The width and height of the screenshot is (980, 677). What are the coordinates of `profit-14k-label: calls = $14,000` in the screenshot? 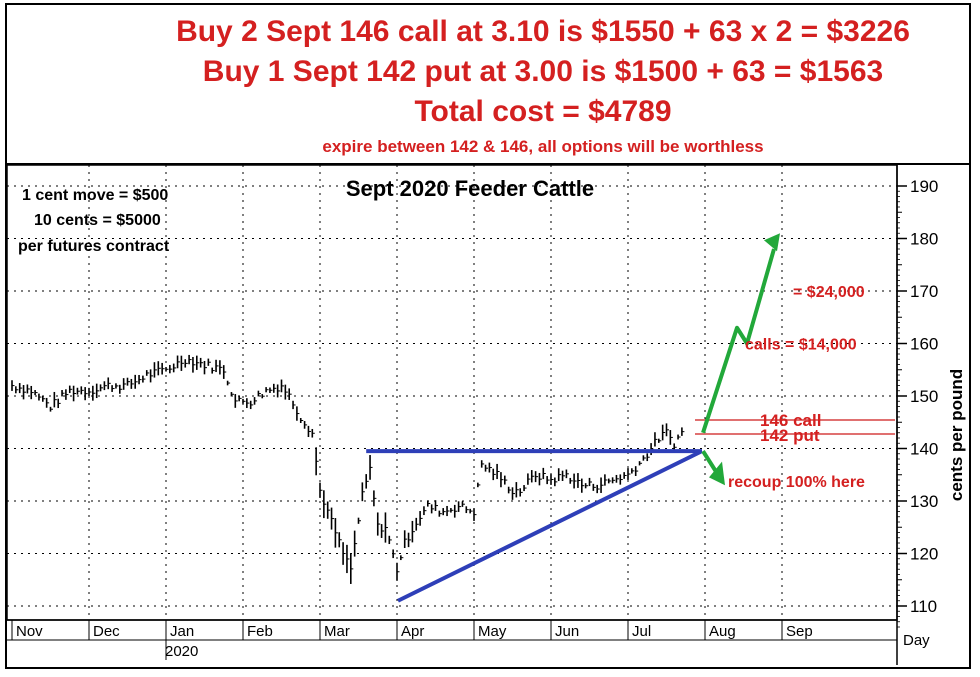 It's located at (801, 345).